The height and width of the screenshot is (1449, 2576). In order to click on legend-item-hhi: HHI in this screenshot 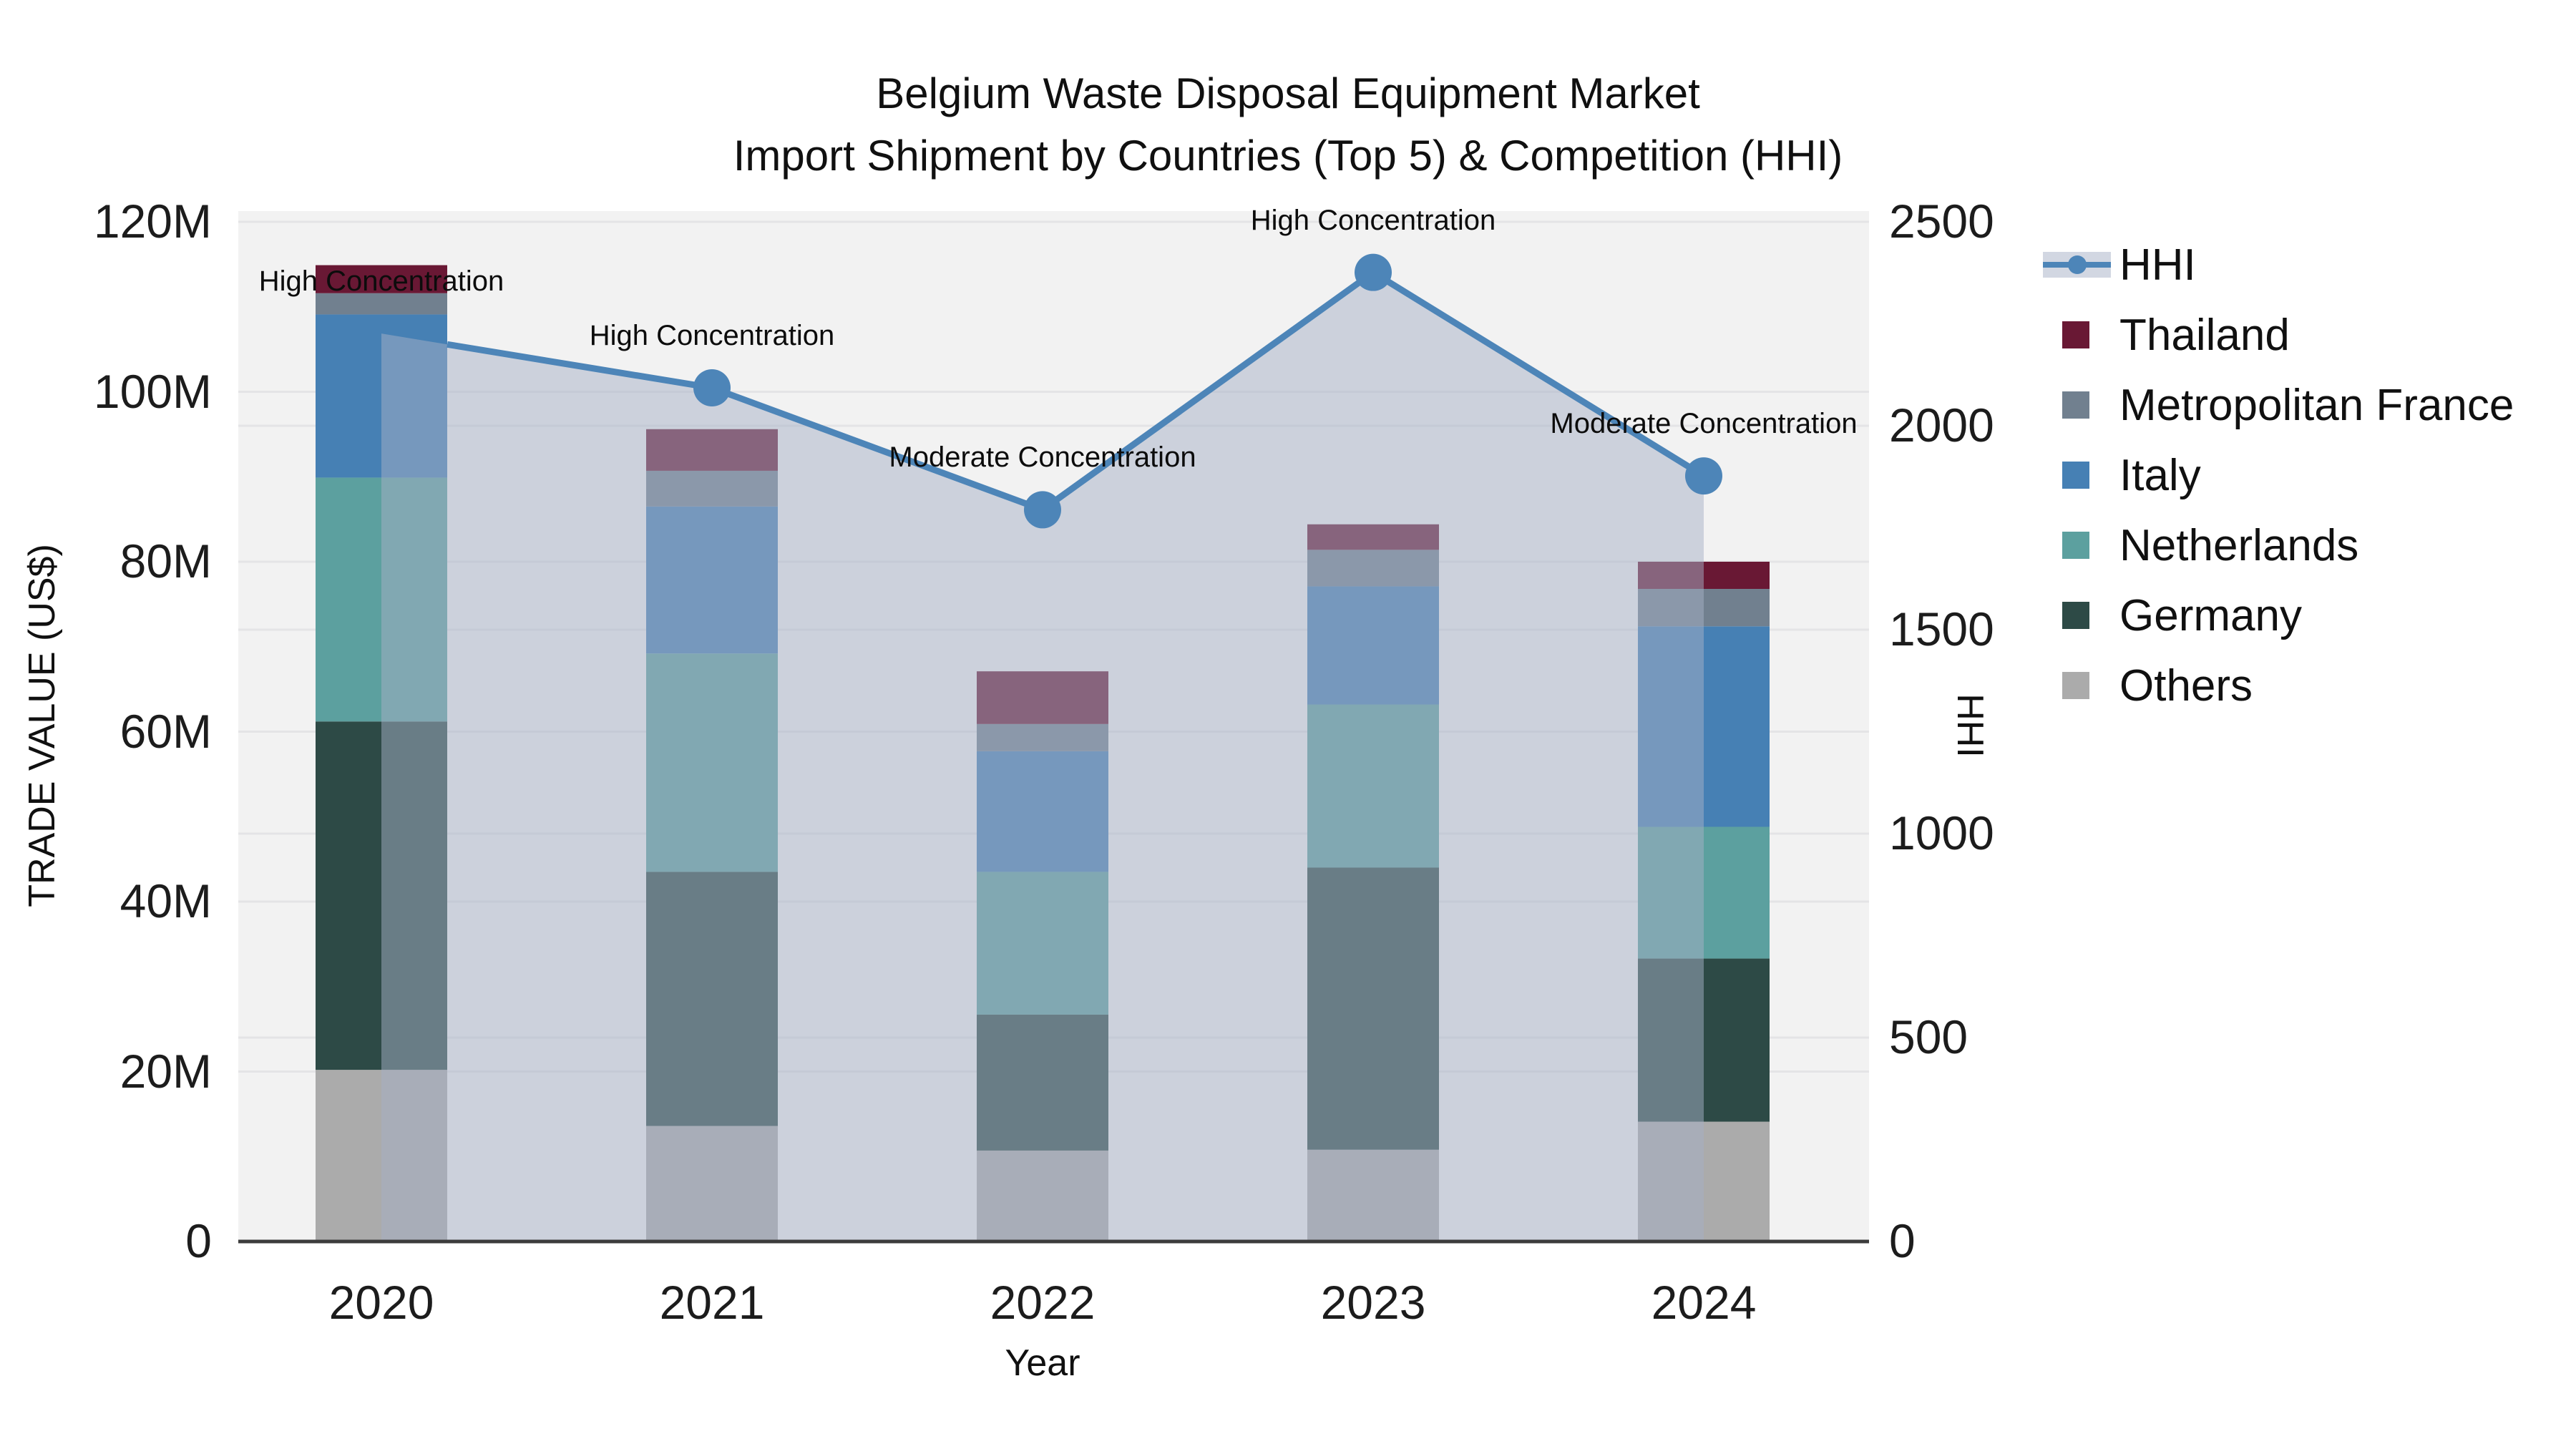, I will do `click(2278, 265)`.